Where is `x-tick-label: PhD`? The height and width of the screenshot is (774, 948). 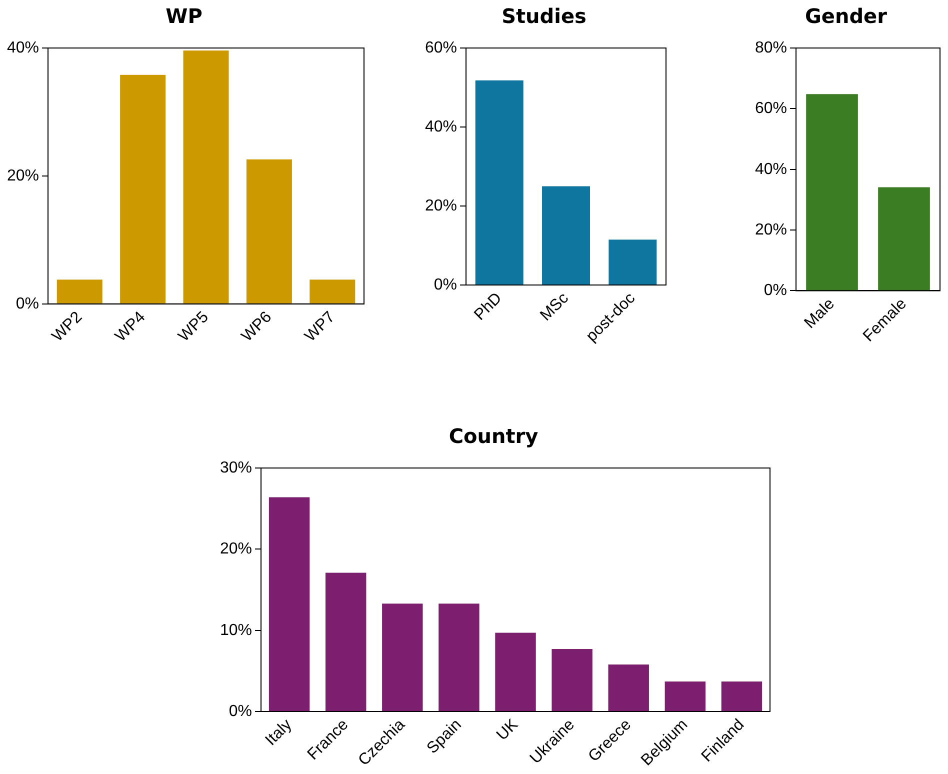 x-tick-label: PhD is located at coordinates (488, 307).